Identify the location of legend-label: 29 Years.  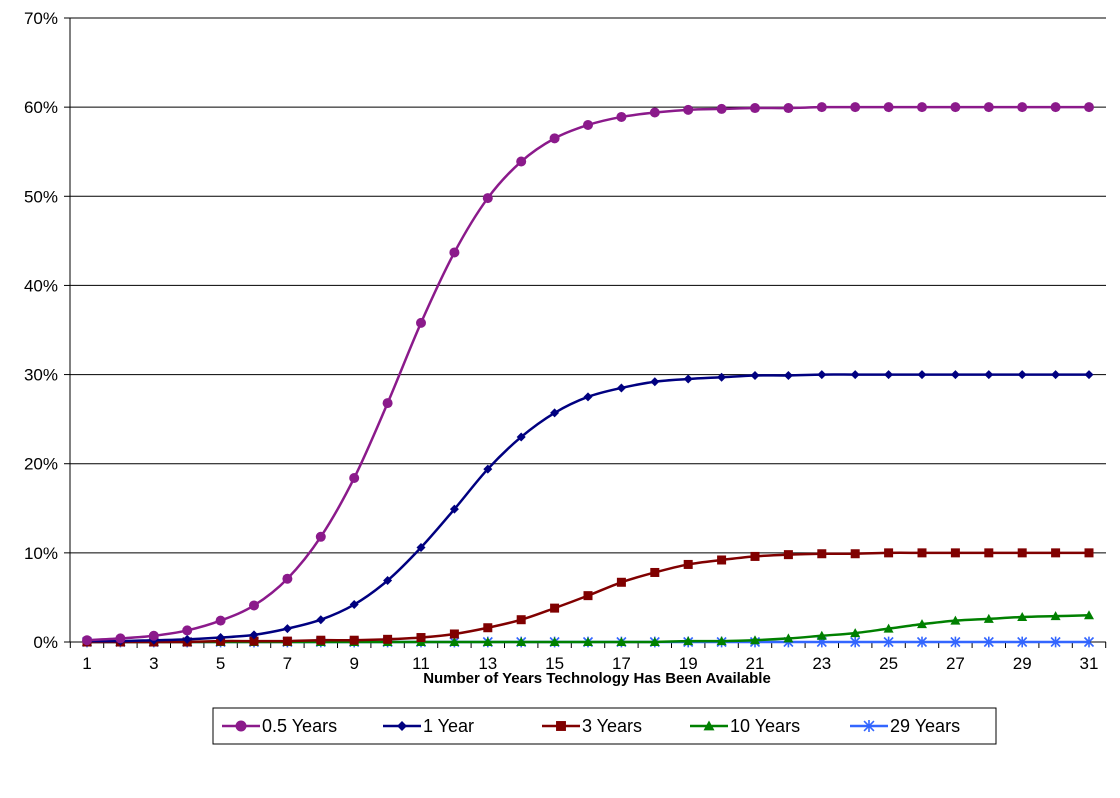
(925, 726).